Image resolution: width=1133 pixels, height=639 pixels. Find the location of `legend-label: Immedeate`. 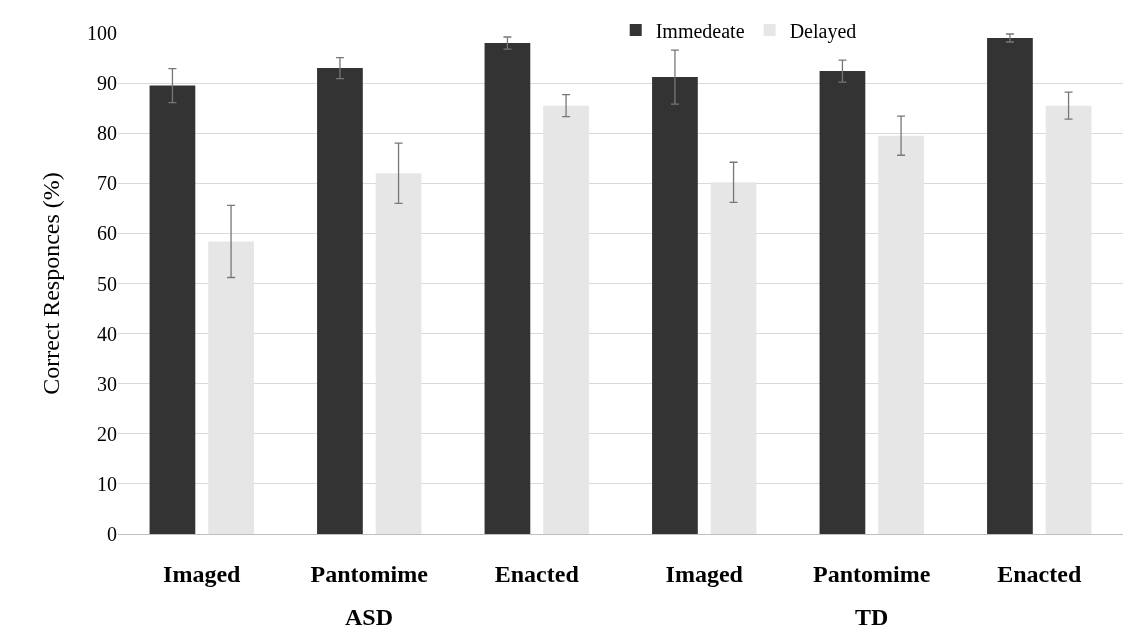

legend-label: Immedeate is located at coordinates (700, 30).